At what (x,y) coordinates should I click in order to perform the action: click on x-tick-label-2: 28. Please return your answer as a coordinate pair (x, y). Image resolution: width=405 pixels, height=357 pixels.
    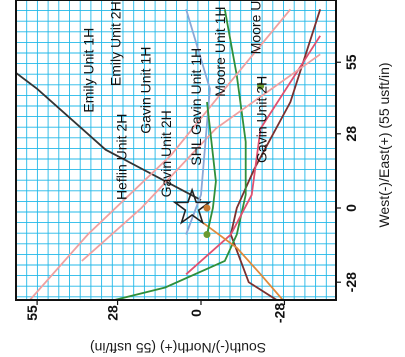
    Looking at the image, I should click on (351, 134).